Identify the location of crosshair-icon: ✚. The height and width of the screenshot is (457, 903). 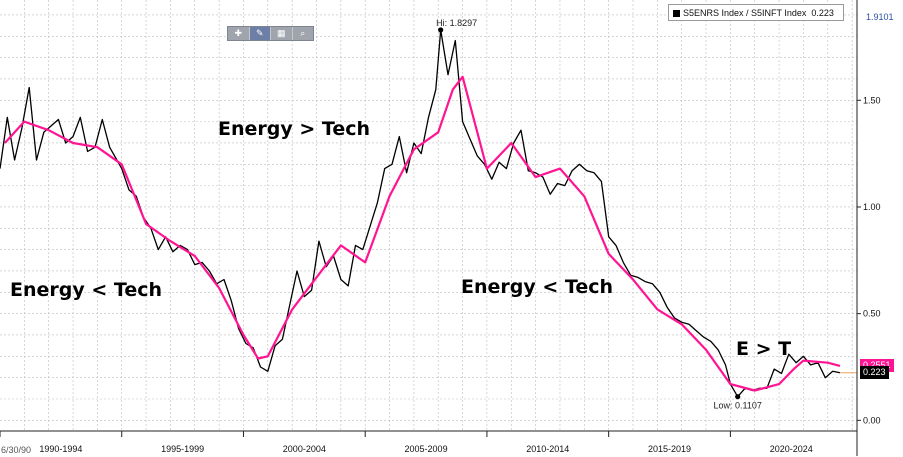
(239, 33).